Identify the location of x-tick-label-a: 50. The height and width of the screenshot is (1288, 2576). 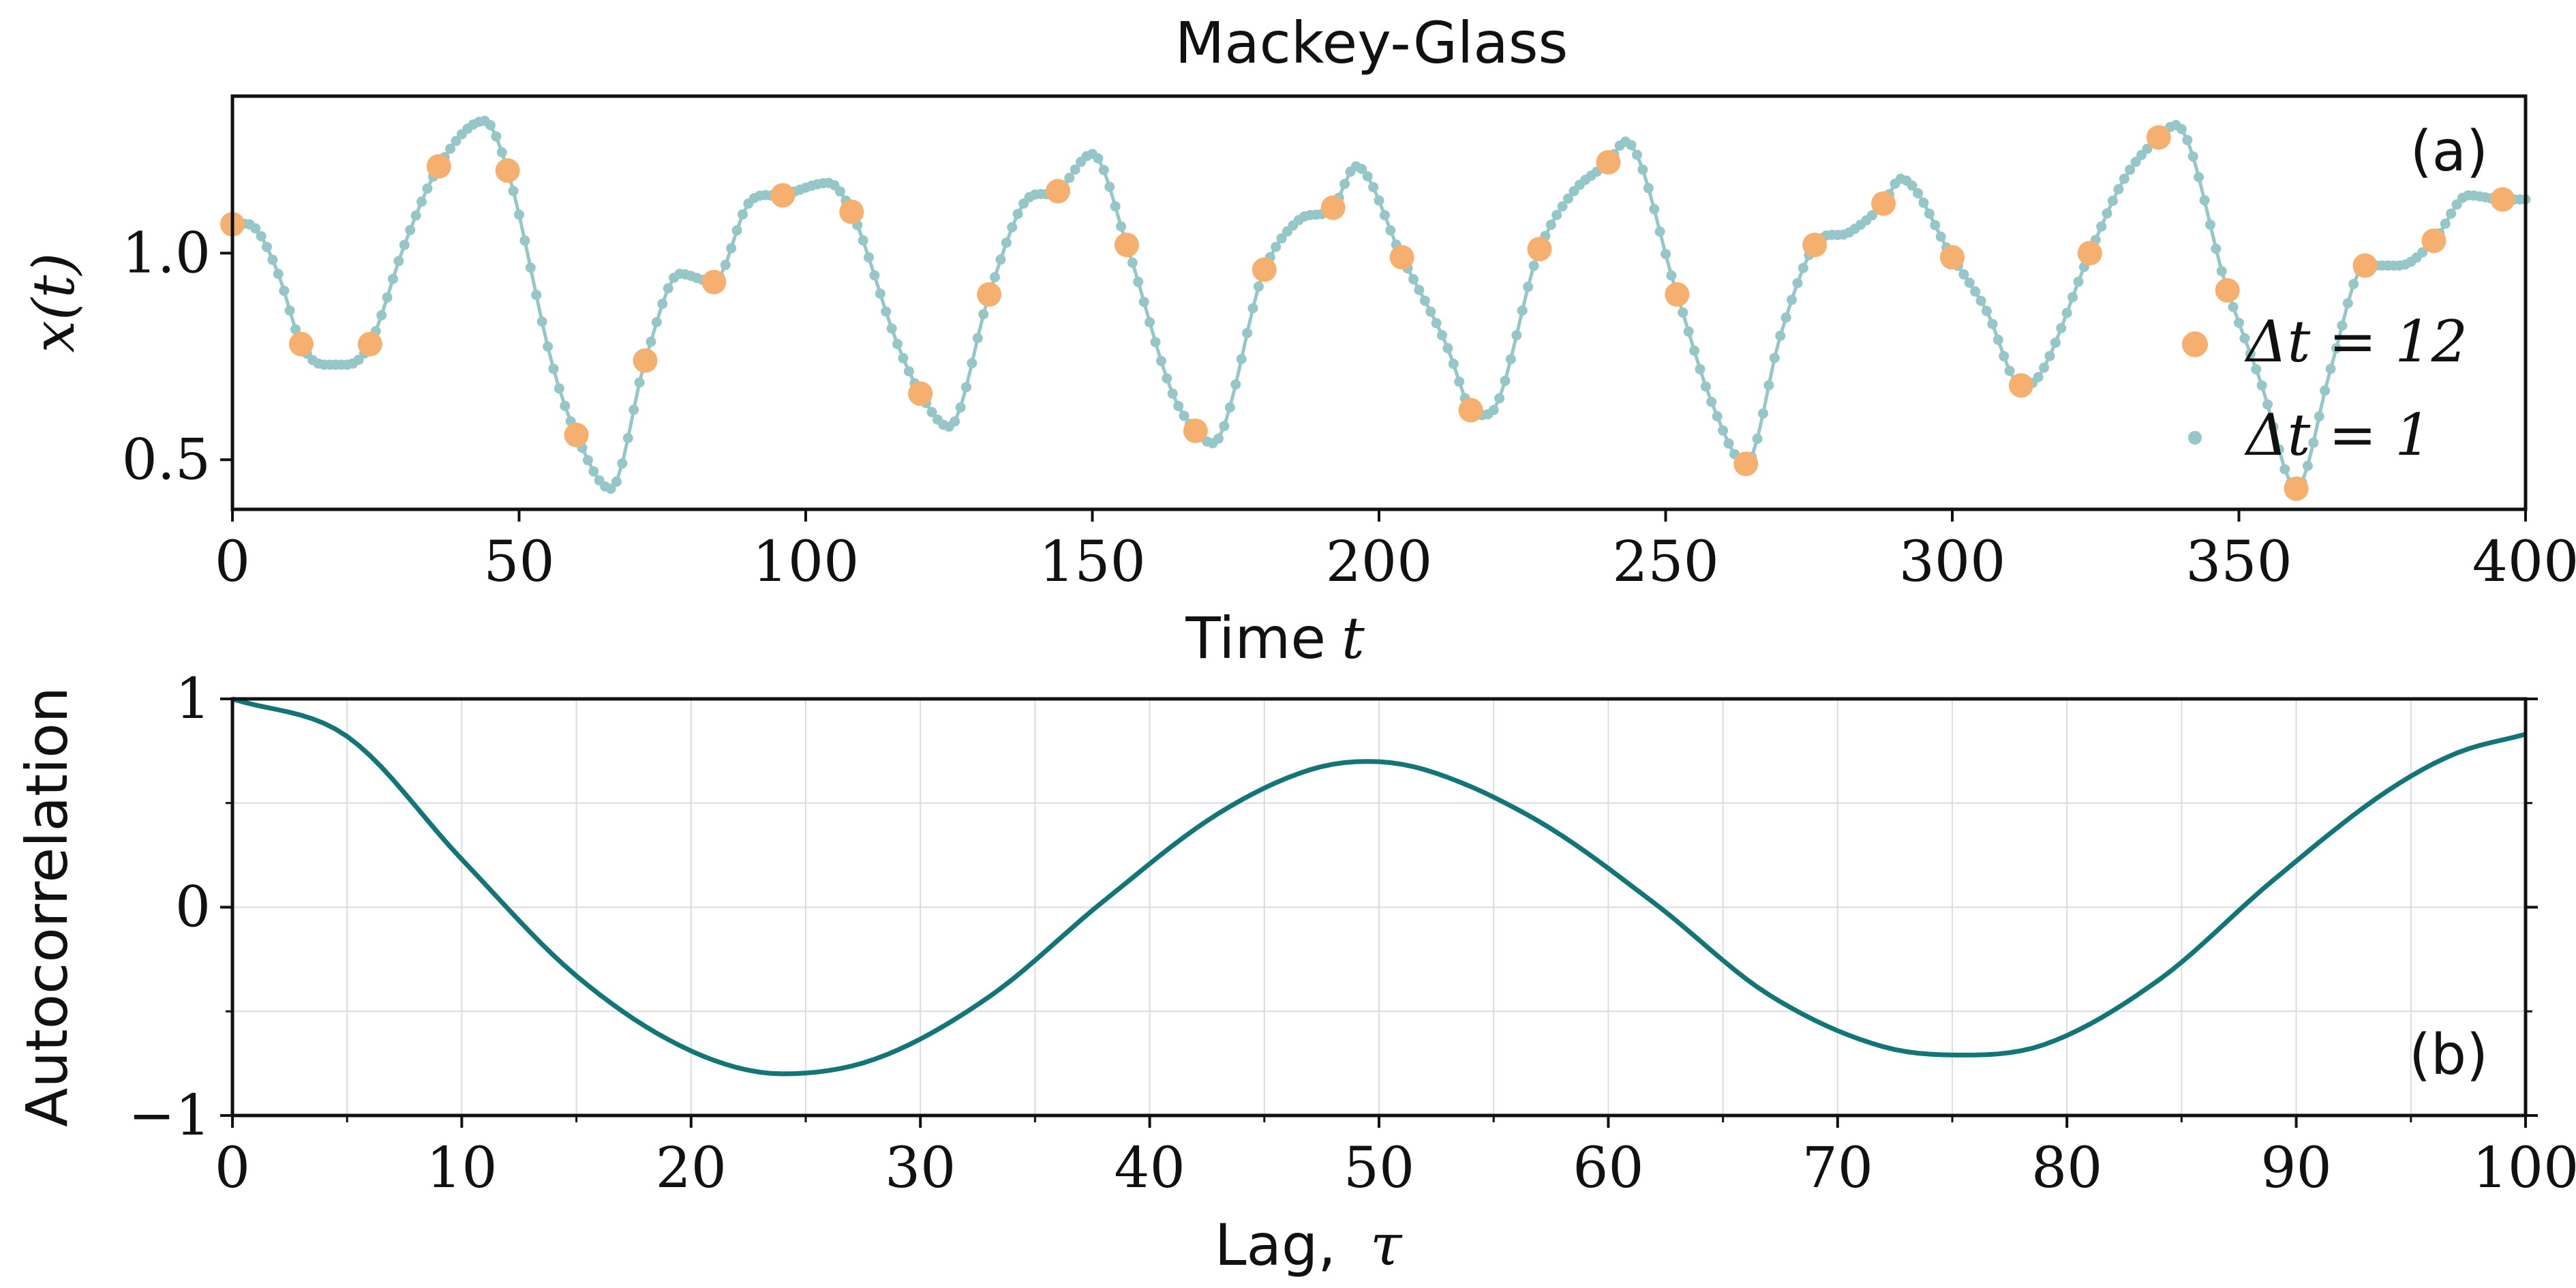
(518, 562).